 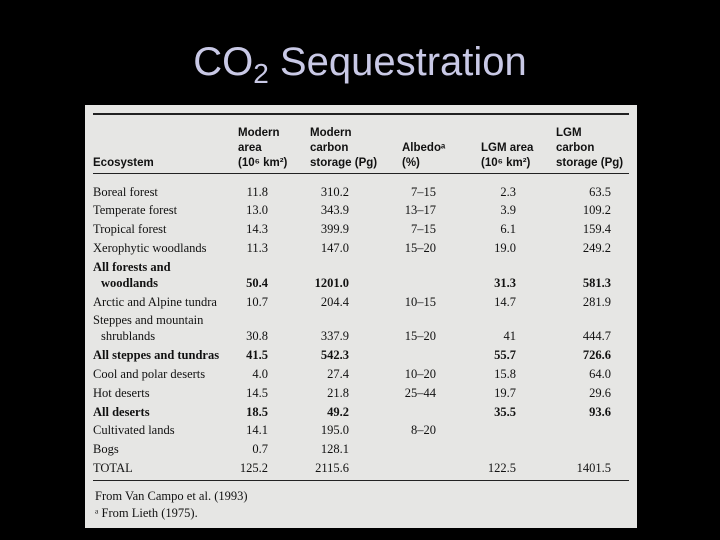 I want to click on table-cell: 109.2, so click(x=596, y=210).